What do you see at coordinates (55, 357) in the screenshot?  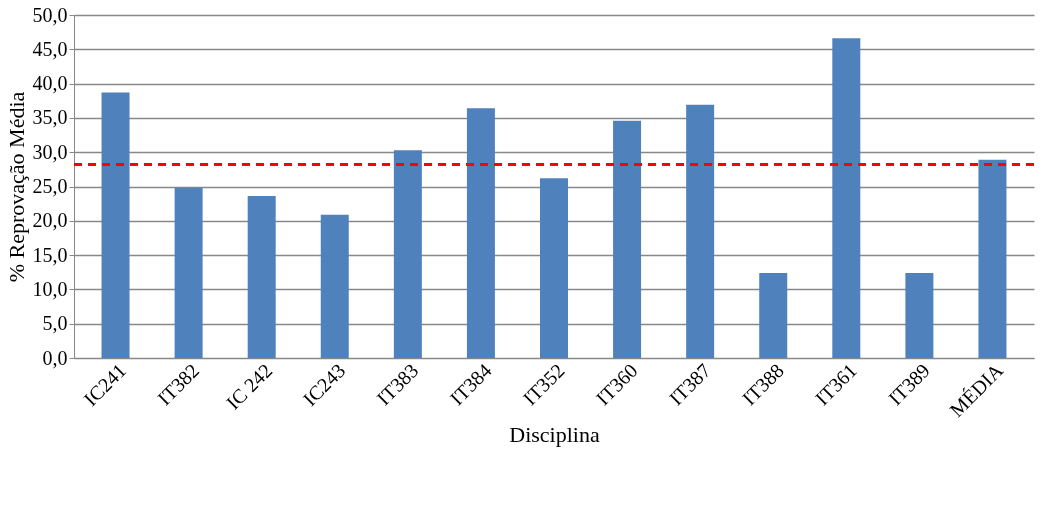 I see `y-tick-label: 0,0` at bounding box center [55, 357].